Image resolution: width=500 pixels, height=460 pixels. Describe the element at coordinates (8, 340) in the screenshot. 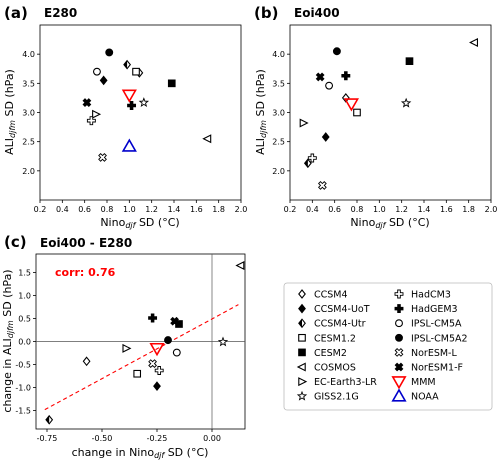

I see `panel-c-ylabel: change in ALIdjfm SD (hPa)` at that location.